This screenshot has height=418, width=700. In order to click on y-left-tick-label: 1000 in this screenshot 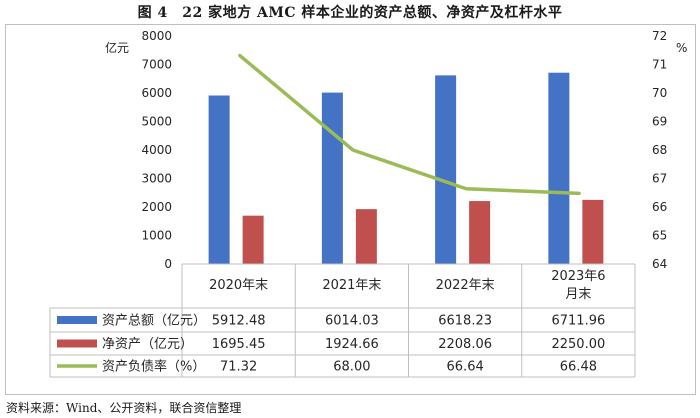, I will do `click(156, 236)`.